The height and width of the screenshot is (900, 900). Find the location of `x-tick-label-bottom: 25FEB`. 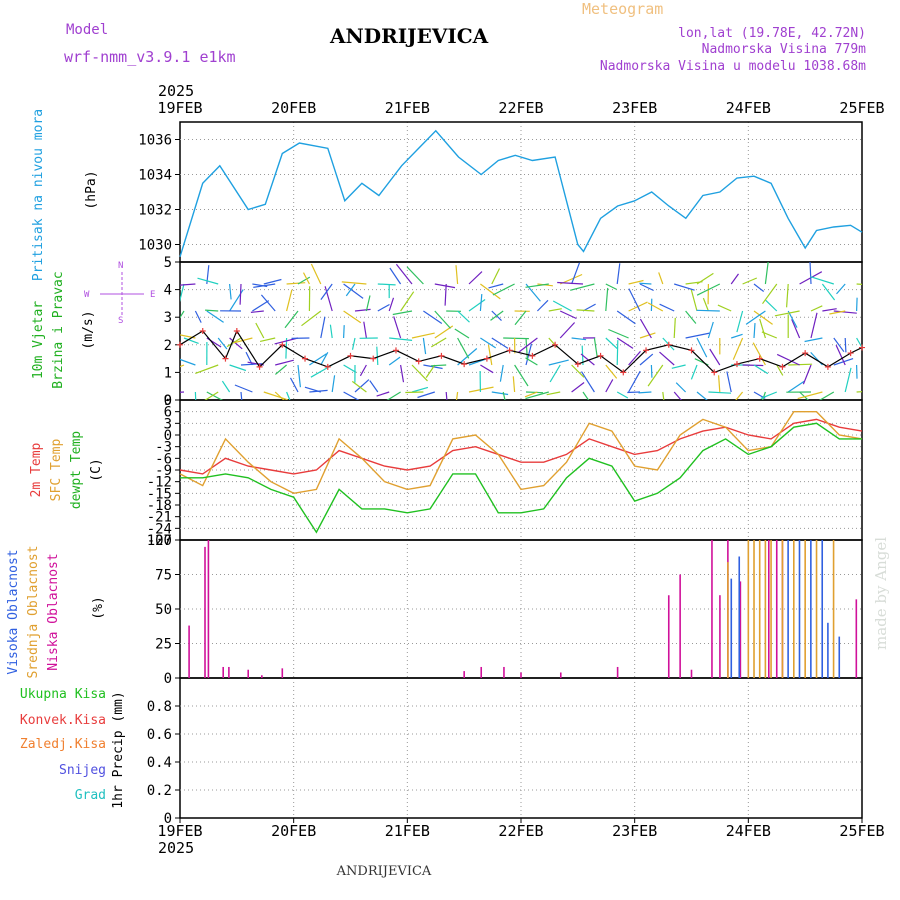

x-tick-label-bottom: 25FEB is located at coordinates (861, 831).